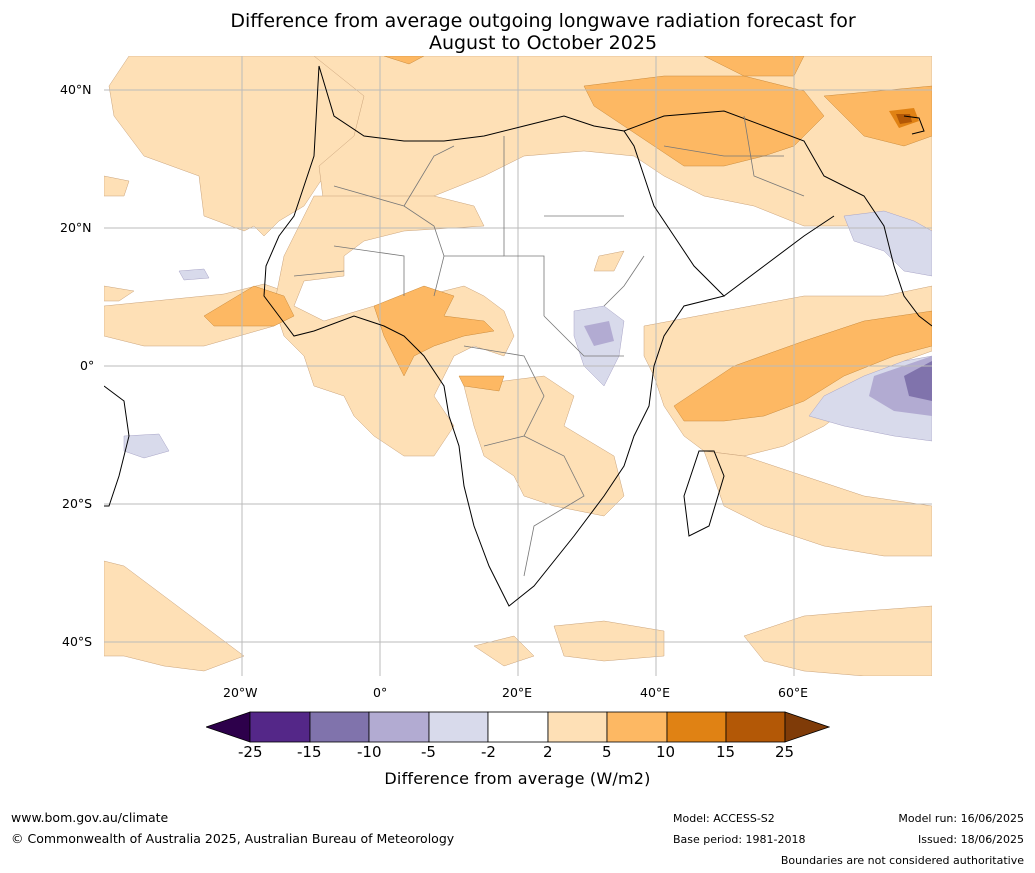 This screenshot has height=873, width=1035. Describe the element at coordinates (548, 752) in the screenshot. I see `colorbar-tick: 2` at that location.